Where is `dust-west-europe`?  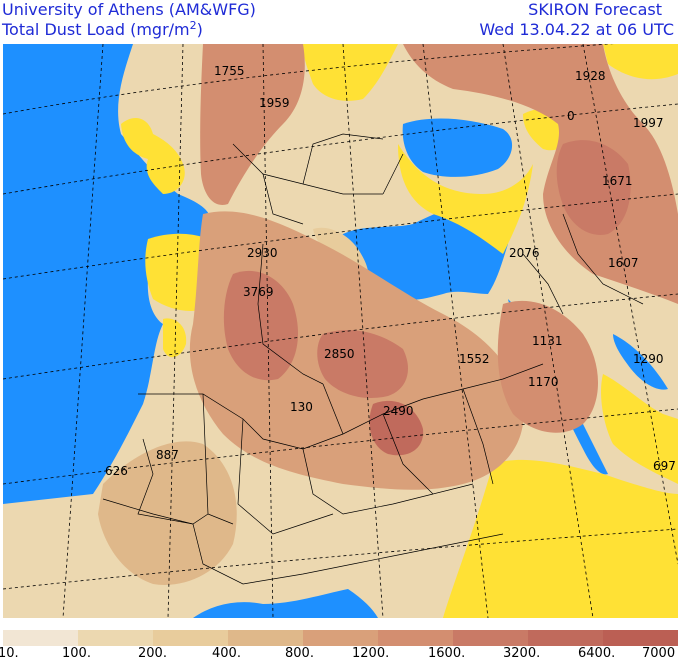 dust-west-europe is located at coordinates (252, 124).